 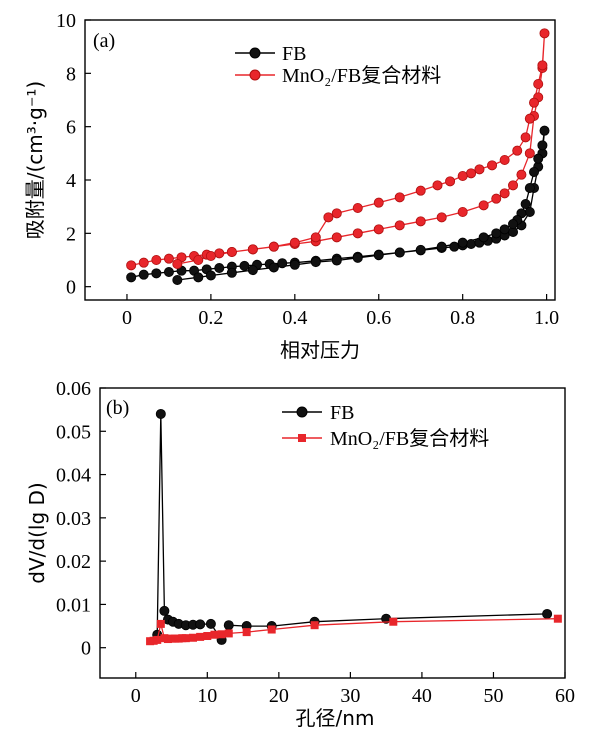 What do you see at coordinates (71, 234) in the screenshot?
I see `y-tick-label: 2` at bounding box center [71, 234].